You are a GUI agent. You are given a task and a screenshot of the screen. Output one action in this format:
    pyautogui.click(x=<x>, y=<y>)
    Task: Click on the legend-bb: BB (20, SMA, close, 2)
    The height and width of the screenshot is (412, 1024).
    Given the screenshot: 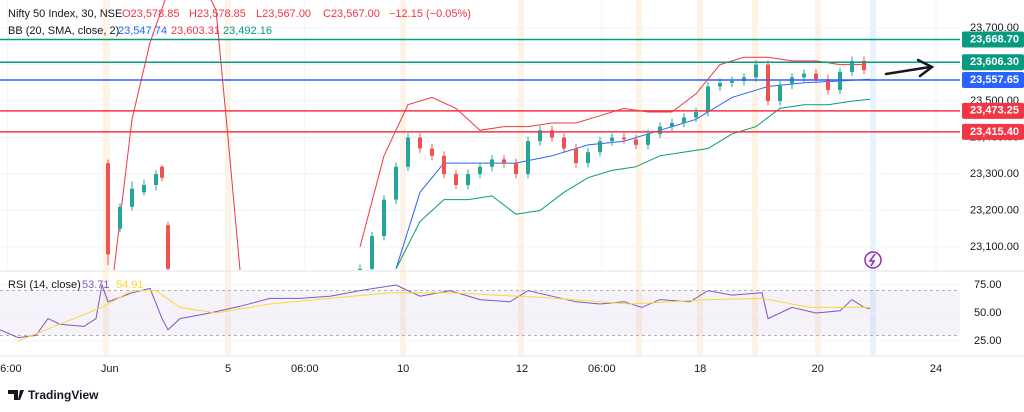 What is the action you would take?
    pyautogui.click(x=63, y=31)
    